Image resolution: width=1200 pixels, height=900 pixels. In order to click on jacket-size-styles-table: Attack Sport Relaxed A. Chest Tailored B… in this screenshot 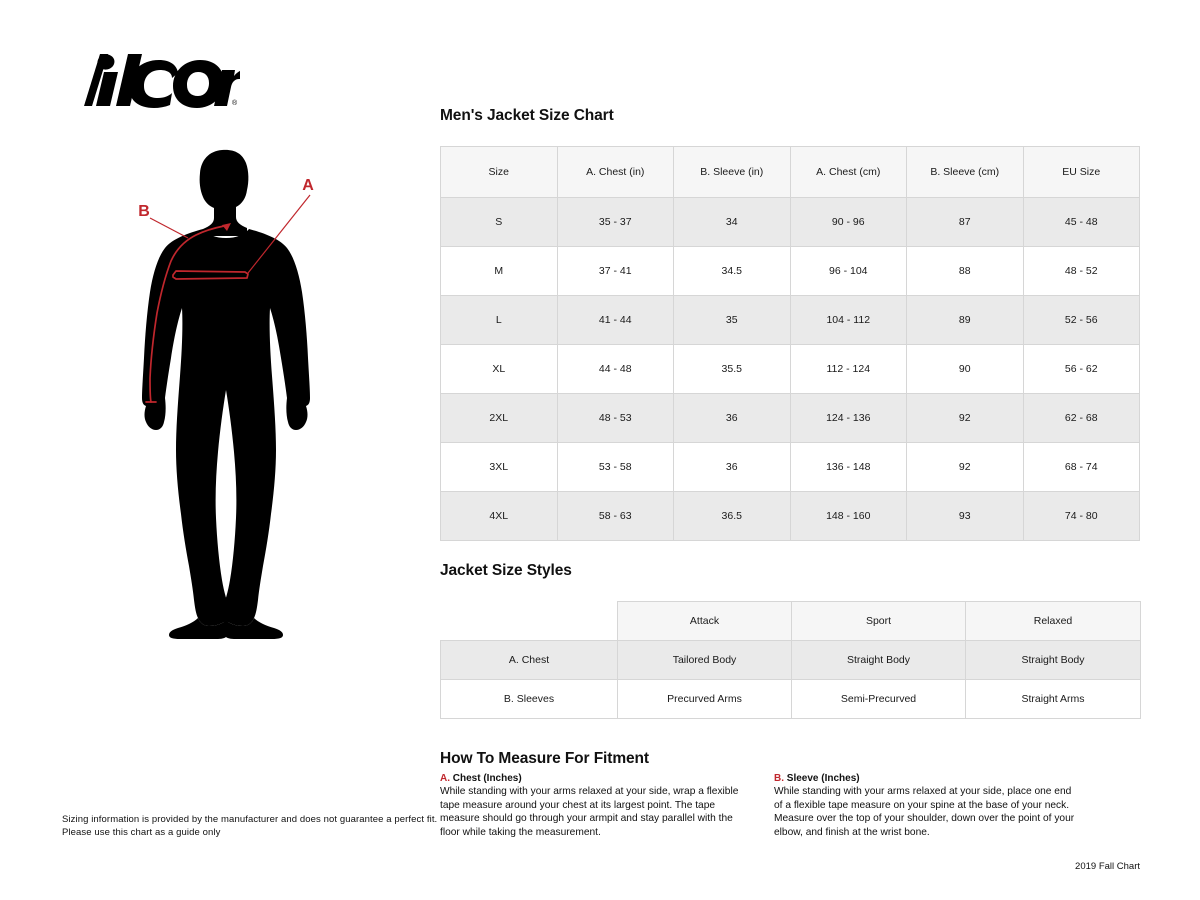, I will do `click(790, 660)`.